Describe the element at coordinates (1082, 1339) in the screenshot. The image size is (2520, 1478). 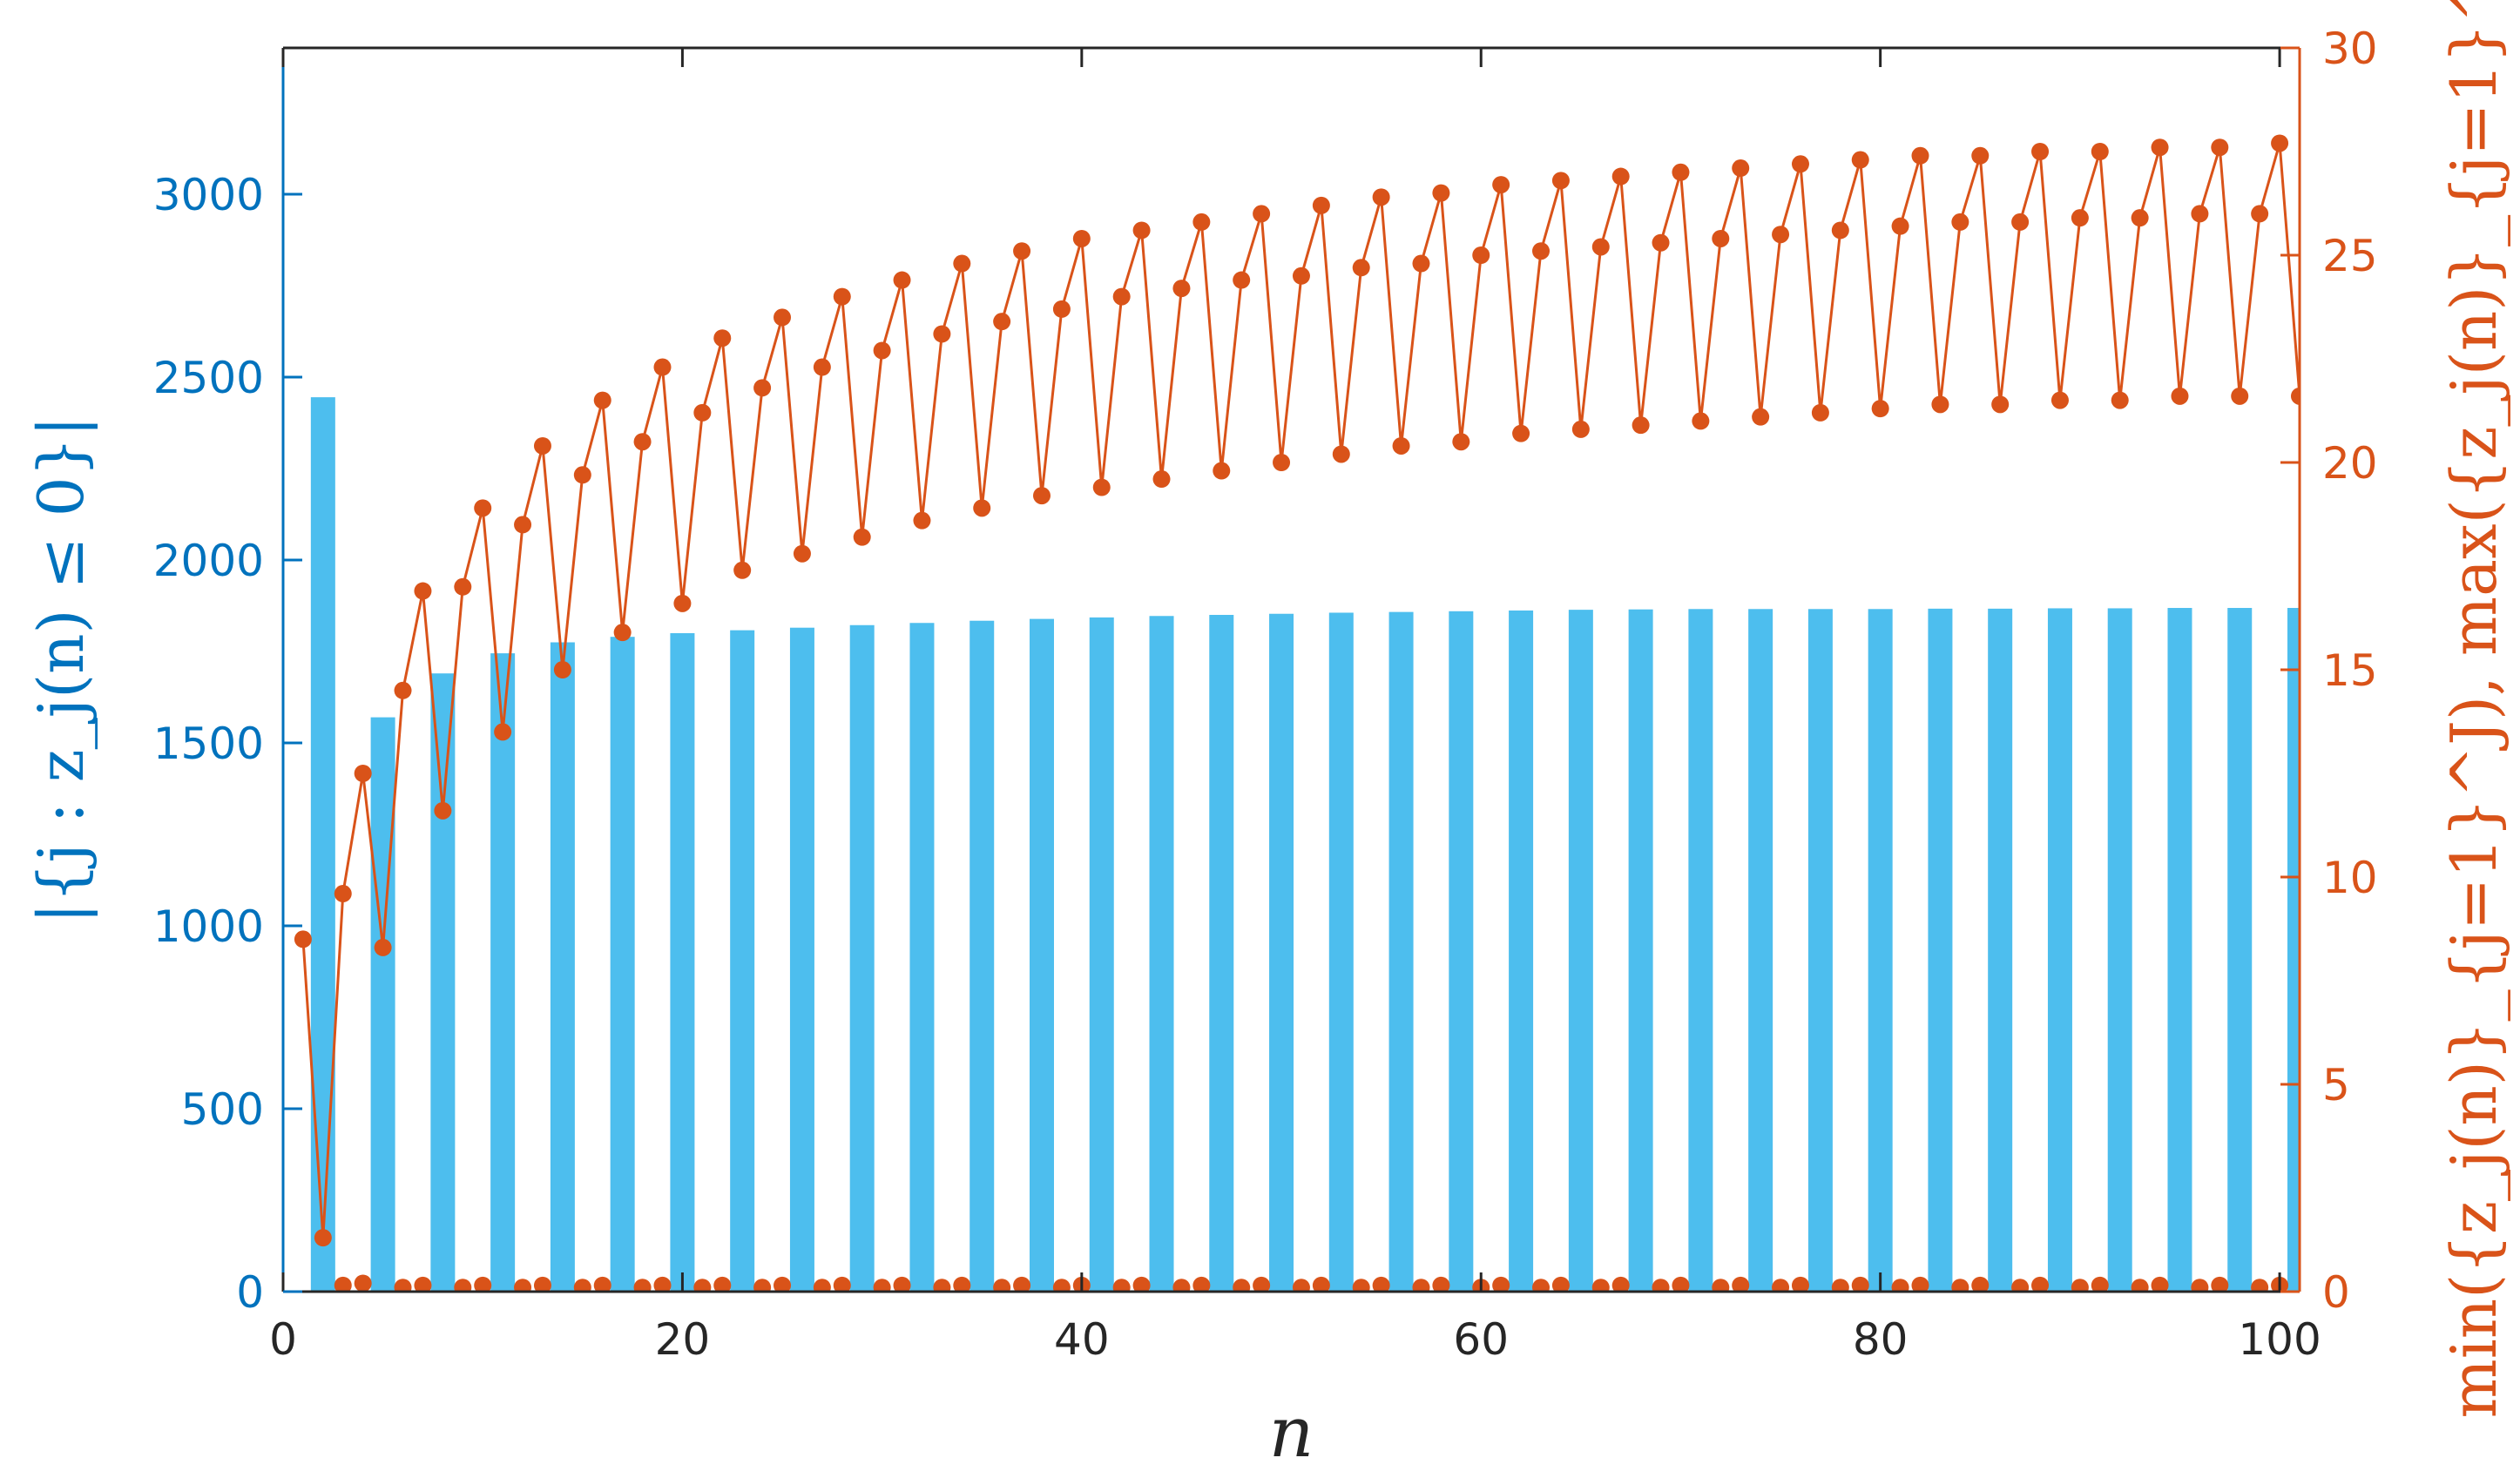
I see `x-tick-label: 40` at that location.